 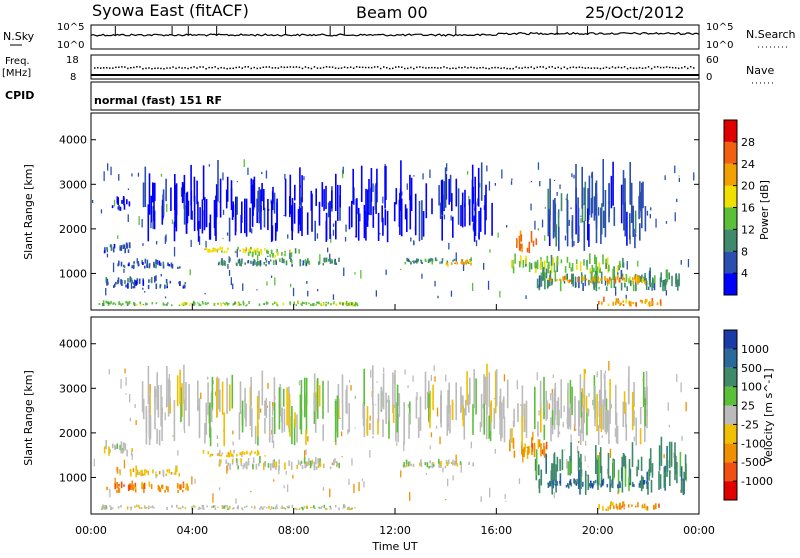 I want to click on y-tick-label: 1000, so click(x=73, y=273).